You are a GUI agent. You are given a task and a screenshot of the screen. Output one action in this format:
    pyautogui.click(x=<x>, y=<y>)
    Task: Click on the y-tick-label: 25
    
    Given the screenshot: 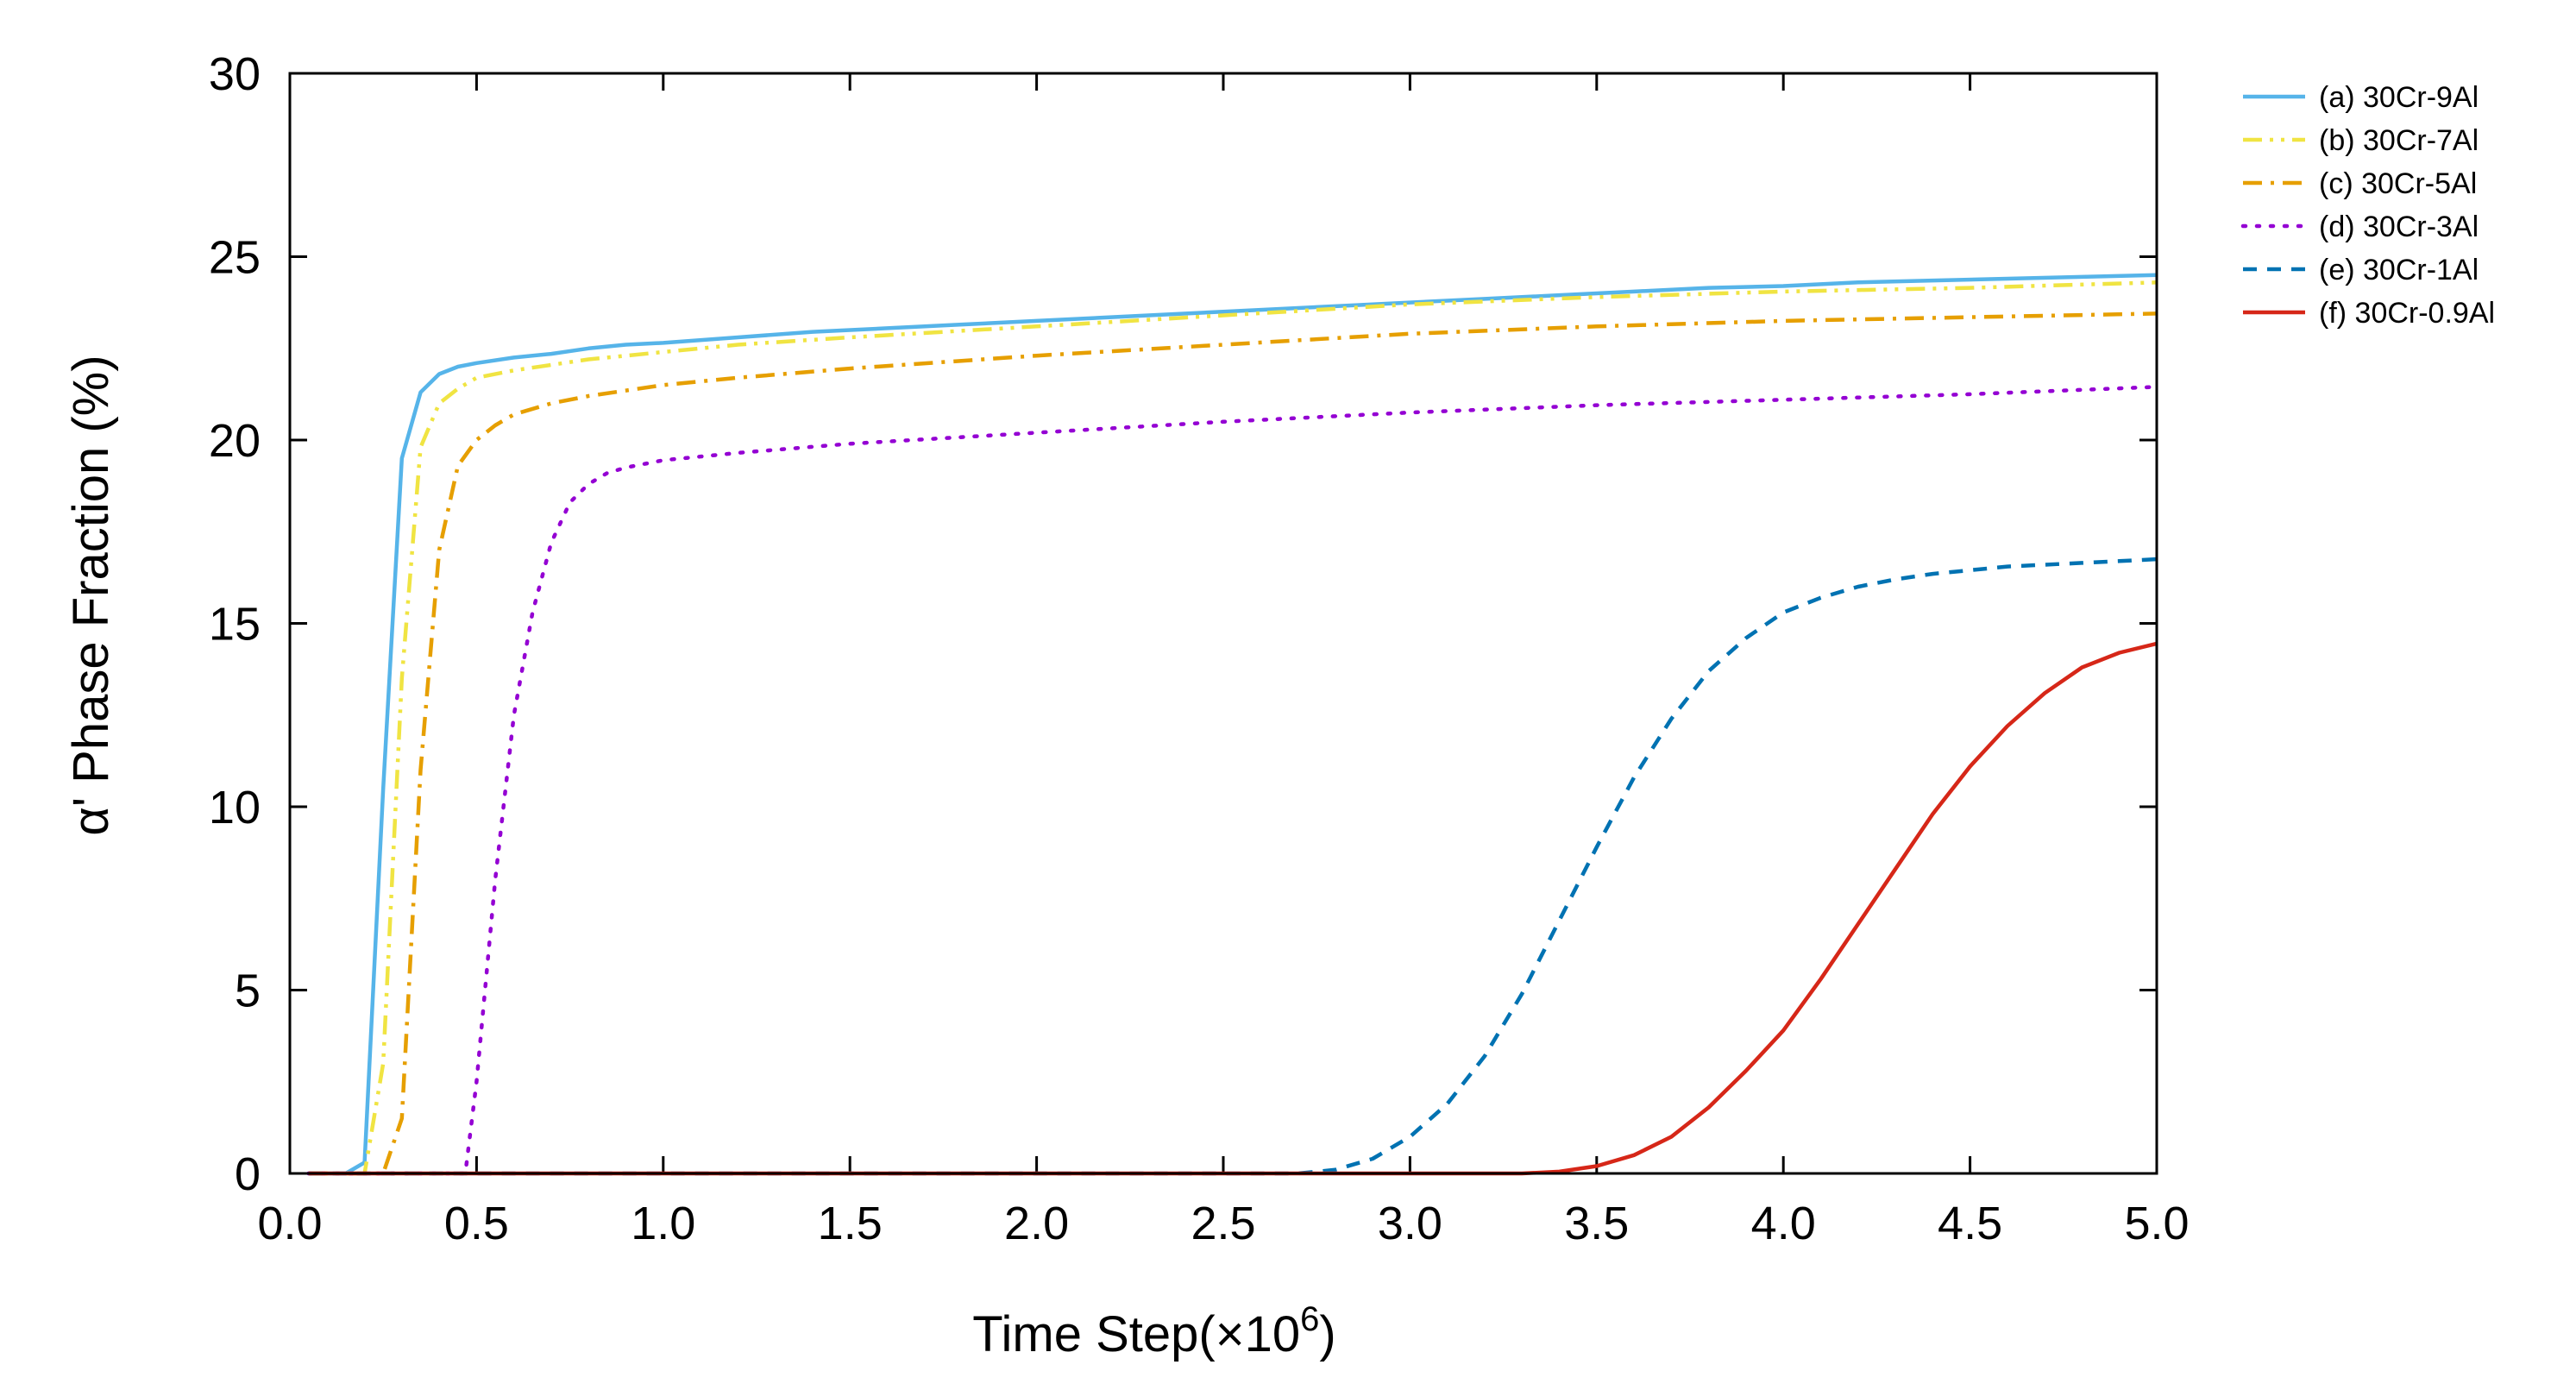 What is the action you would take?
    pyautogui.click(x=235, y=258)
    